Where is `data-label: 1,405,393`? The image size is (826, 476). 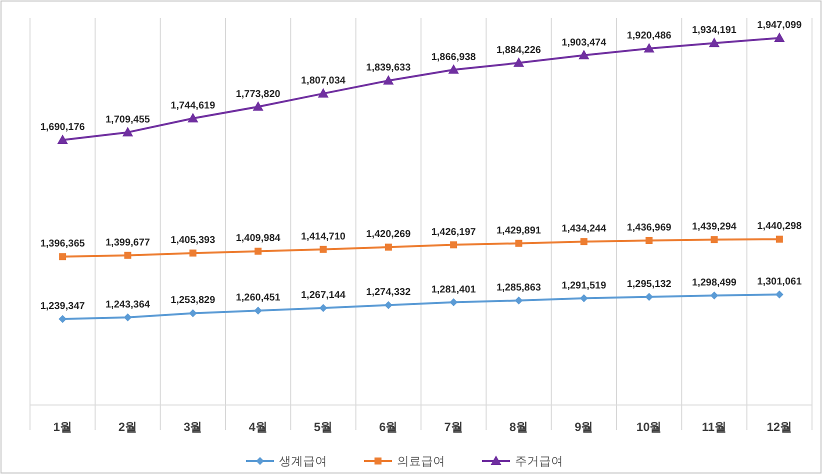 data-label: 1,405,393 is located at coordinates (193, 240).